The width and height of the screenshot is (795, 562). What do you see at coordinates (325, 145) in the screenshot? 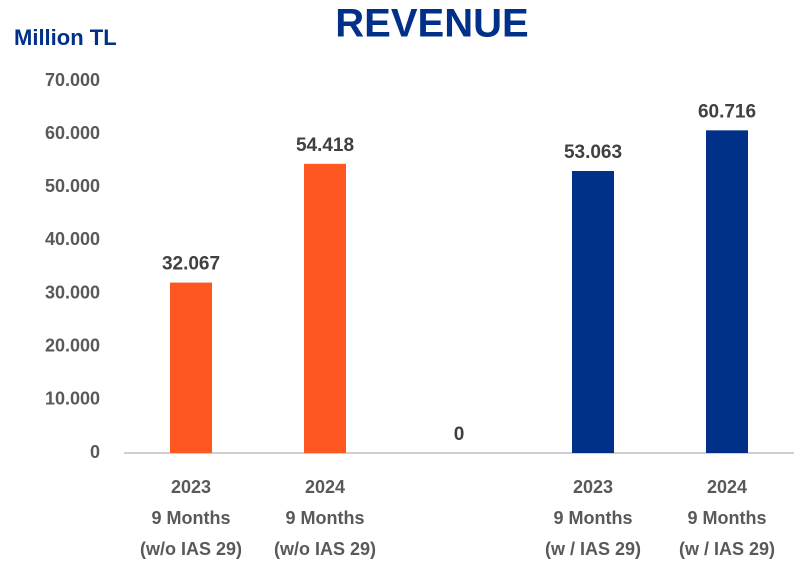
I see `value-label: 54.418` at bounding box center [325, 145].